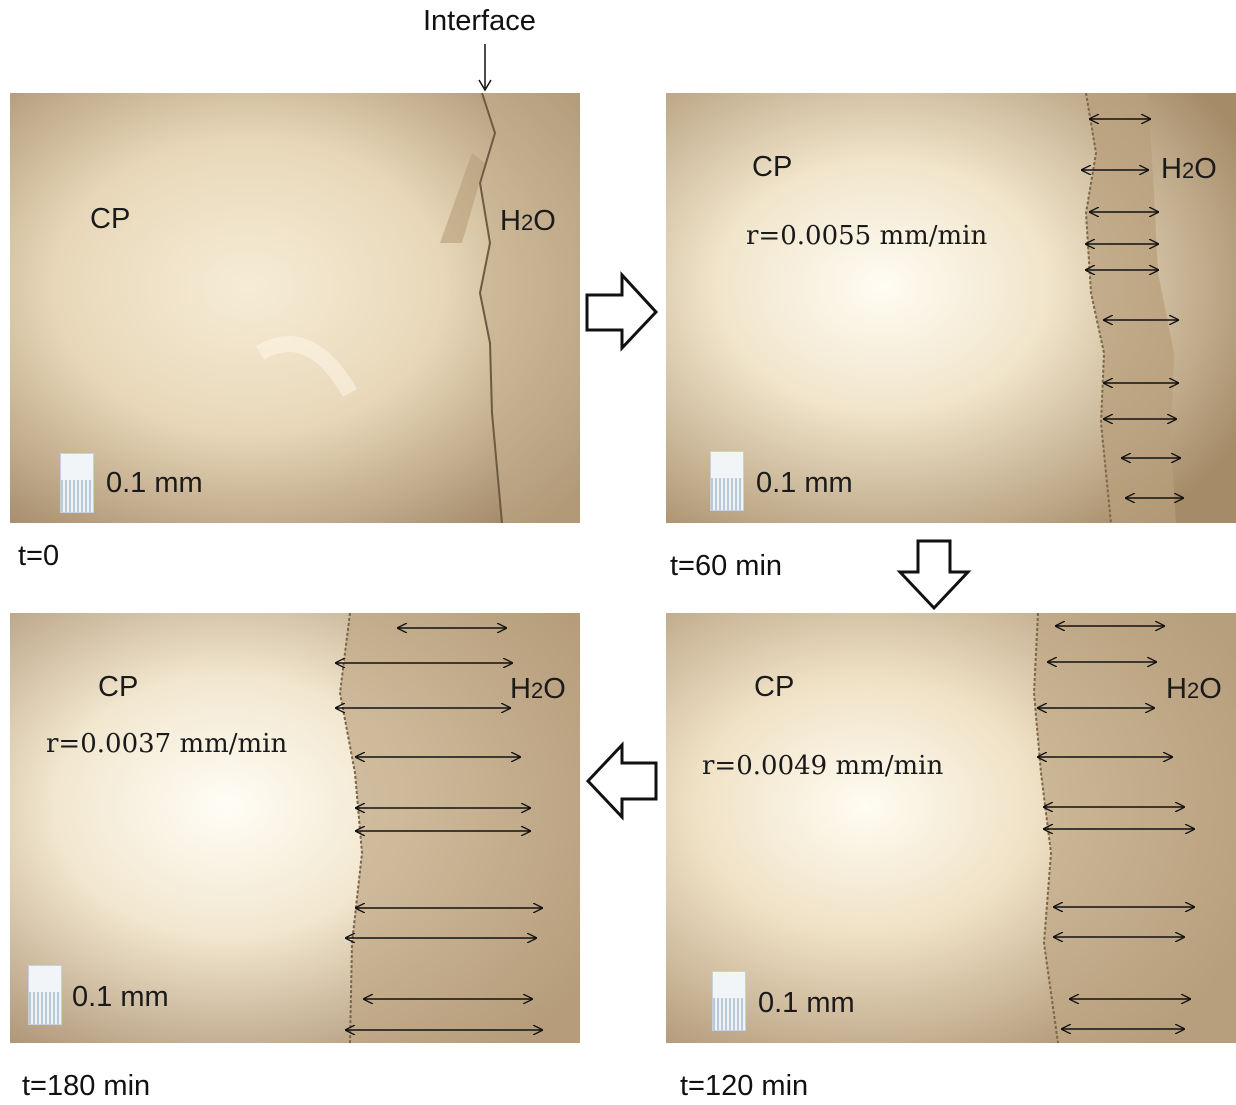 The width and height of the screenshot is (1236, 1105). What do you see at coordinates (867, 236) in the screenshot?
I see `rate-label: r=0.0055 mm/min` at bounding box center [867, 236].